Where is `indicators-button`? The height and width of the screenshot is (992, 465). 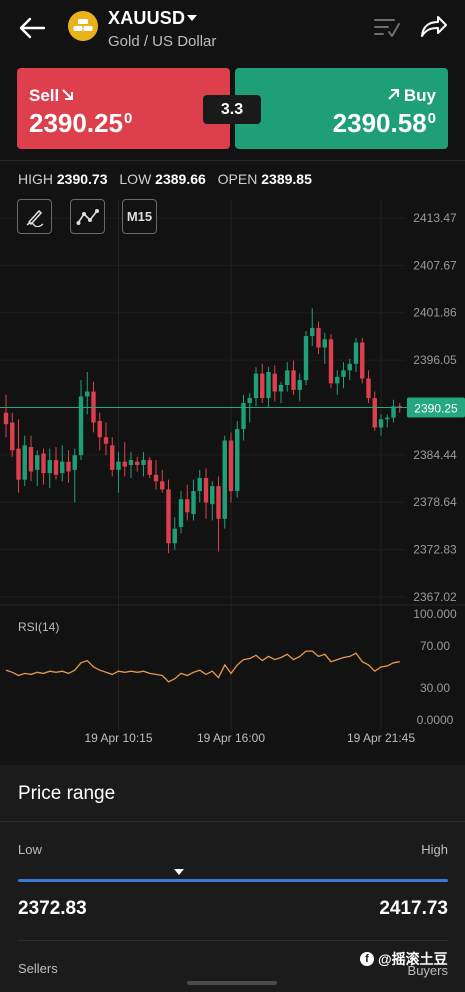 indicators-button is located at coordinates (87, 216).